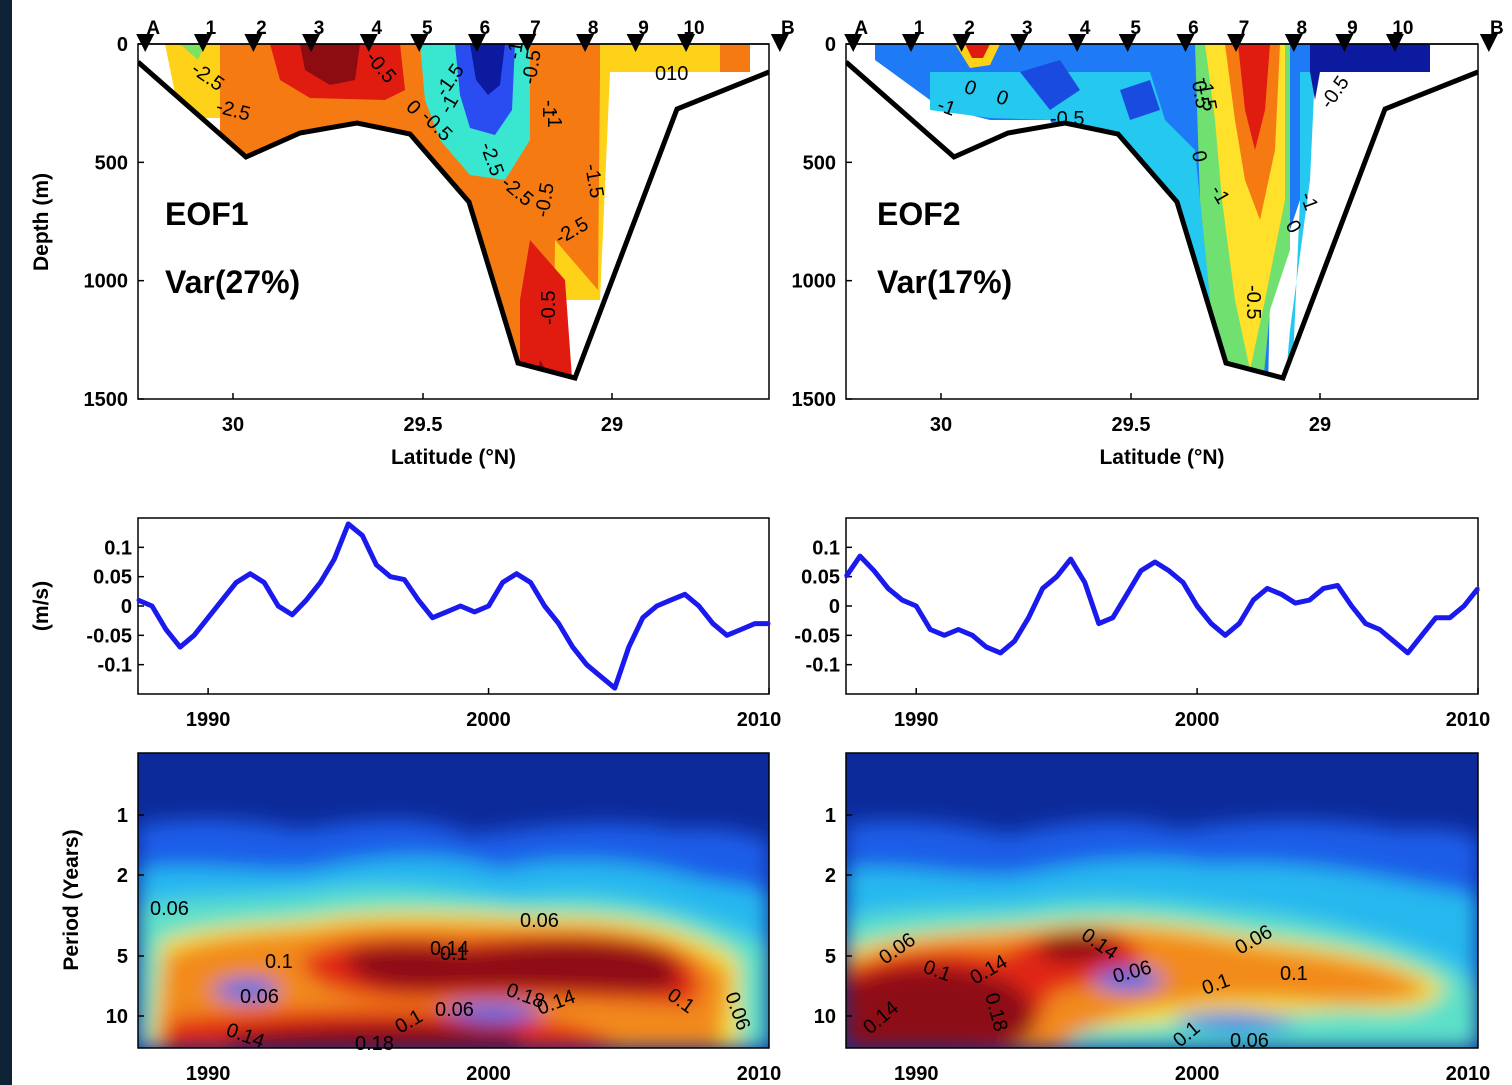 This screenshot has width=1512, height=1085. I want to click on section-x-tick-label: 30, so click(233, 425).